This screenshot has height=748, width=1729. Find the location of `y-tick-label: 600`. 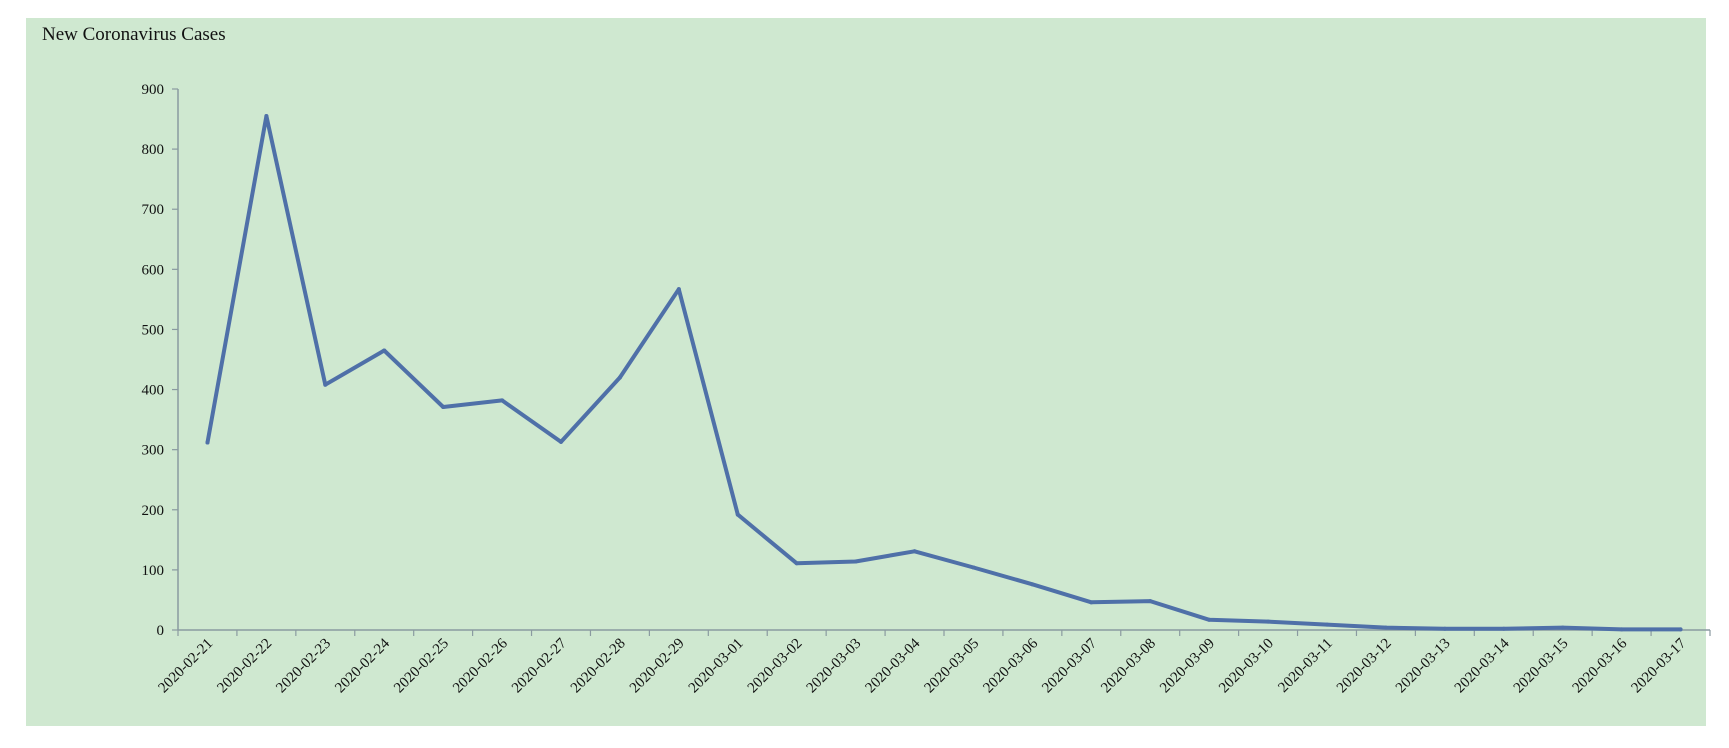

y-tick-label: 600 is located at coordinates (153, 270).